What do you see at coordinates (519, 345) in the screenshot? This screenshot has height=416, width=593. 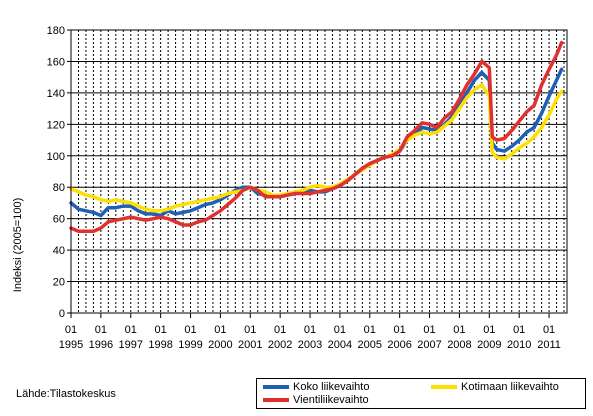 I see `x-tick-year: 2010` at bounding box center [519, 345].